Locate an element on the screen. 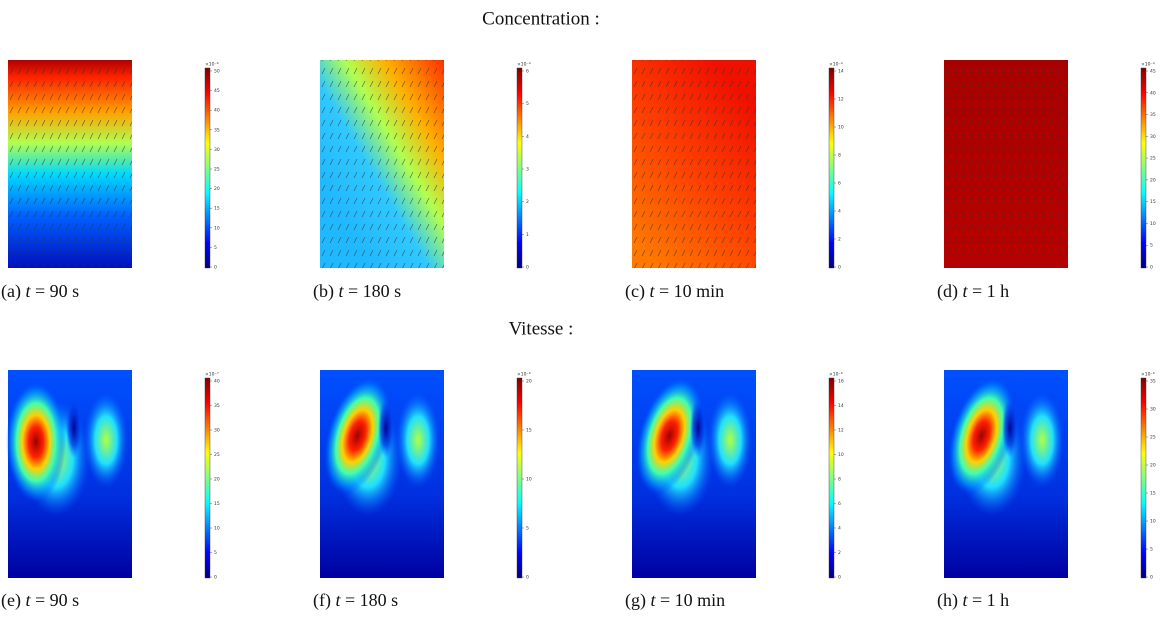 Image resolution: width=1162 pixels, height=620 pixels. panel: ×10⁻⁶ 0 5 10 15 20 (f) t = 180 s is located at coordinates (422, 490).